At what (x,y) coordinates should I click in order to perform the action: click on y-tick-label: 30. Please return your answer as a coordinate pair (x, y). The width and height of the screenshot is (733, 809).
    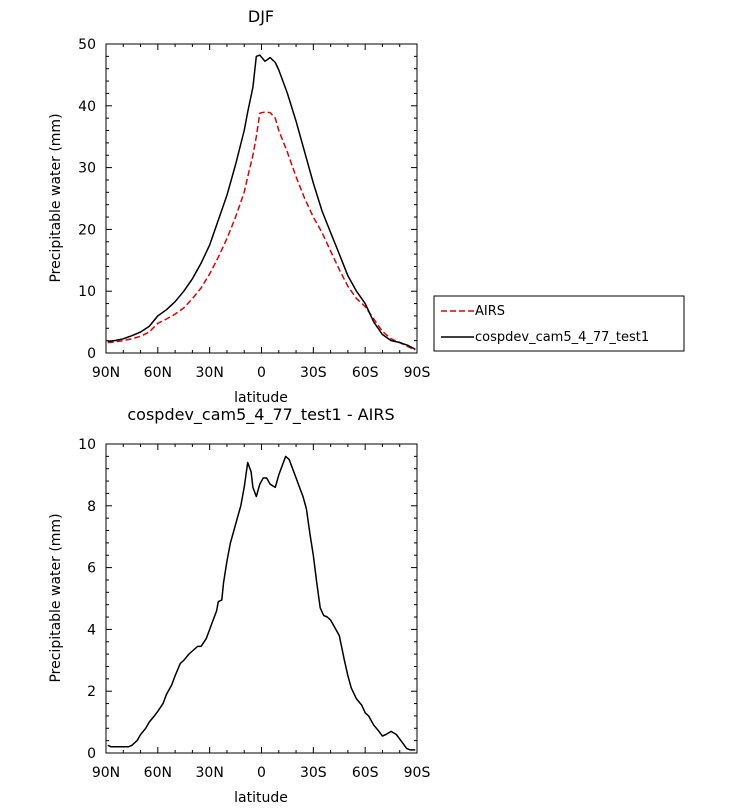
    Looking at the image, I should click on (87, 169).